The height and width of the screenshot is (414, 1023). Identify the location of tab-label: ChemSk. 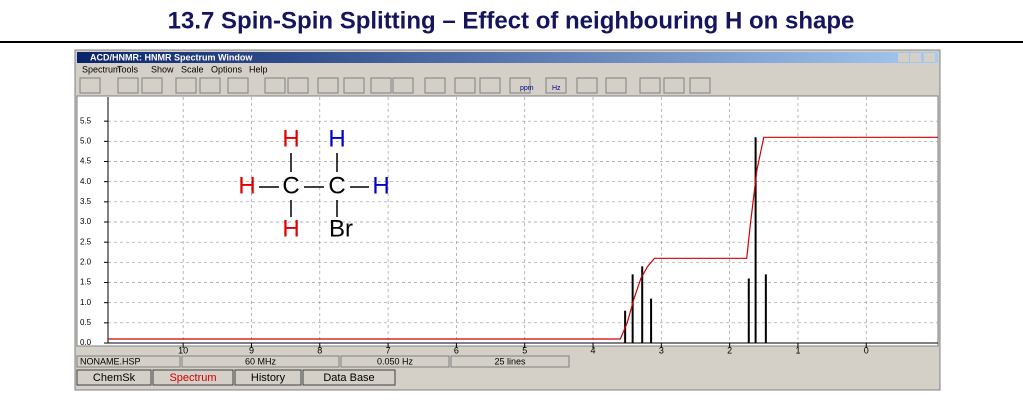
(114, 378).